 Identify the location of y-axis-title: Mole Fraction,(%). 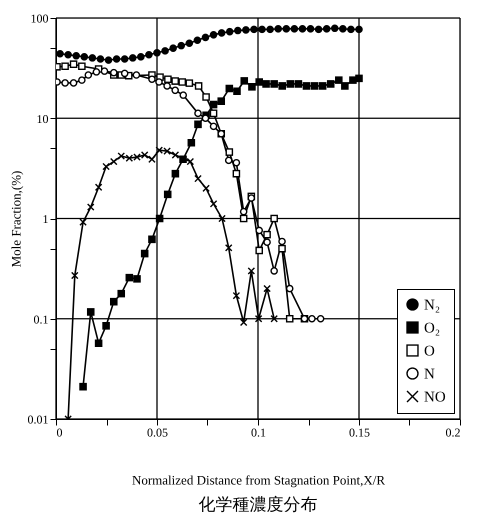
(16, 219).